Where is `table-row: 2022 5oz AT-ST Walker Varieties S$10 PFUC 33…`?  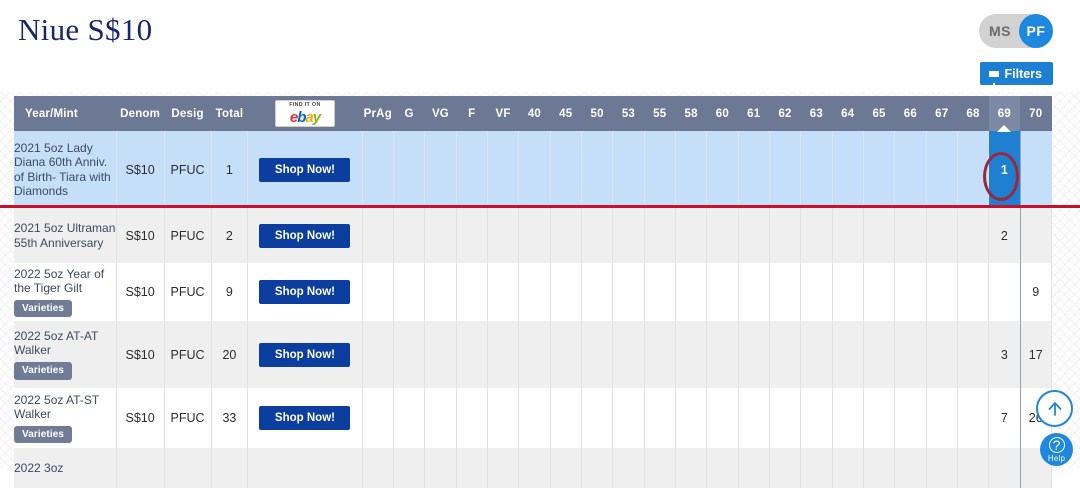
table-row: 2022 5oz AT-ST Walker Varieties S$10 PFUC 33… is located at coordinates (533, 418).